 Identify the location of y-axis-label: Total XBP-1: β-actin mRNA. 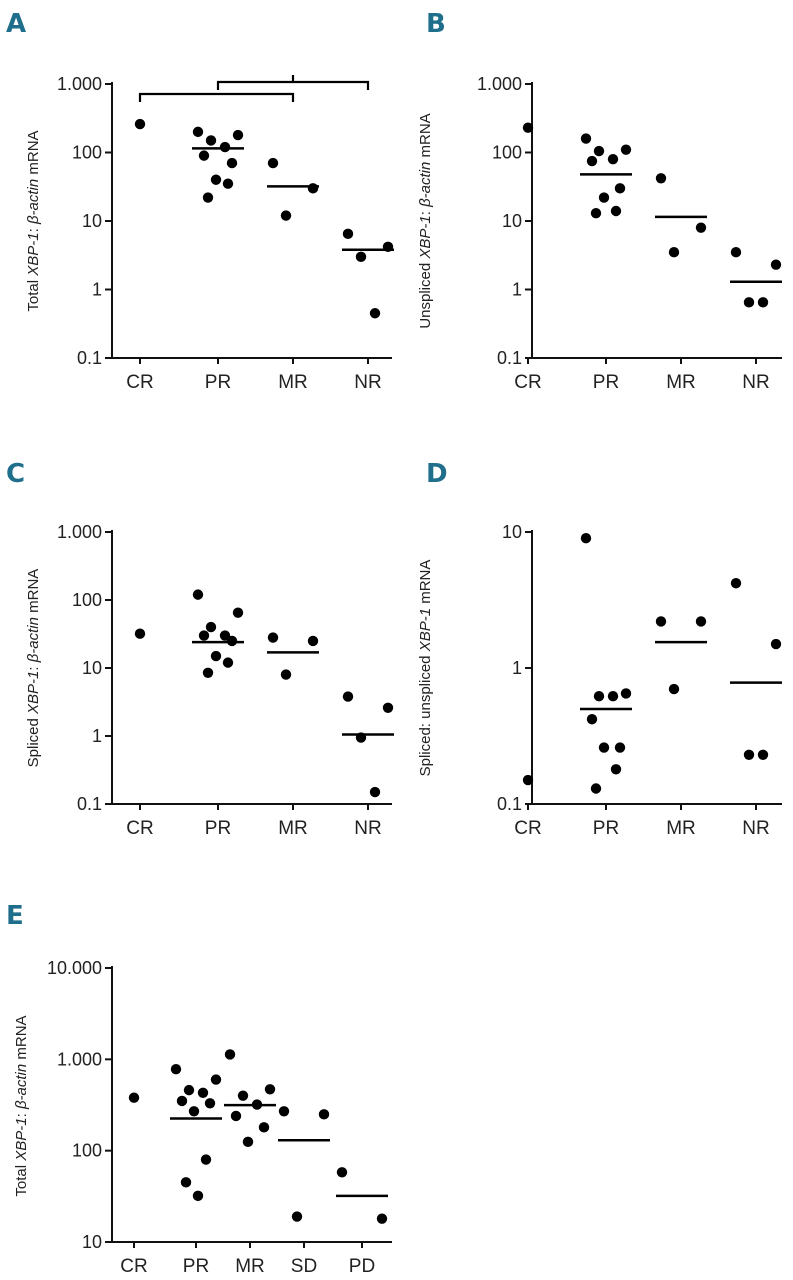
(33, 220).